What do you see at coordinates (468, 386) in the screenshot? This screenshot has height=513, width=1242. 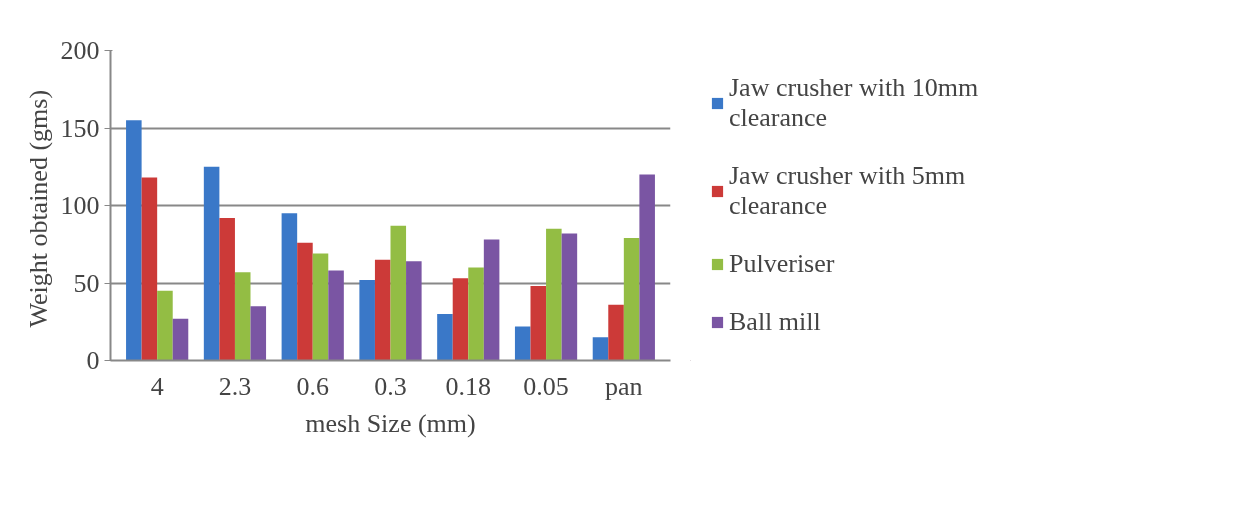 I see `x-tick-label: 0.18` at bounding box center [468, 386].